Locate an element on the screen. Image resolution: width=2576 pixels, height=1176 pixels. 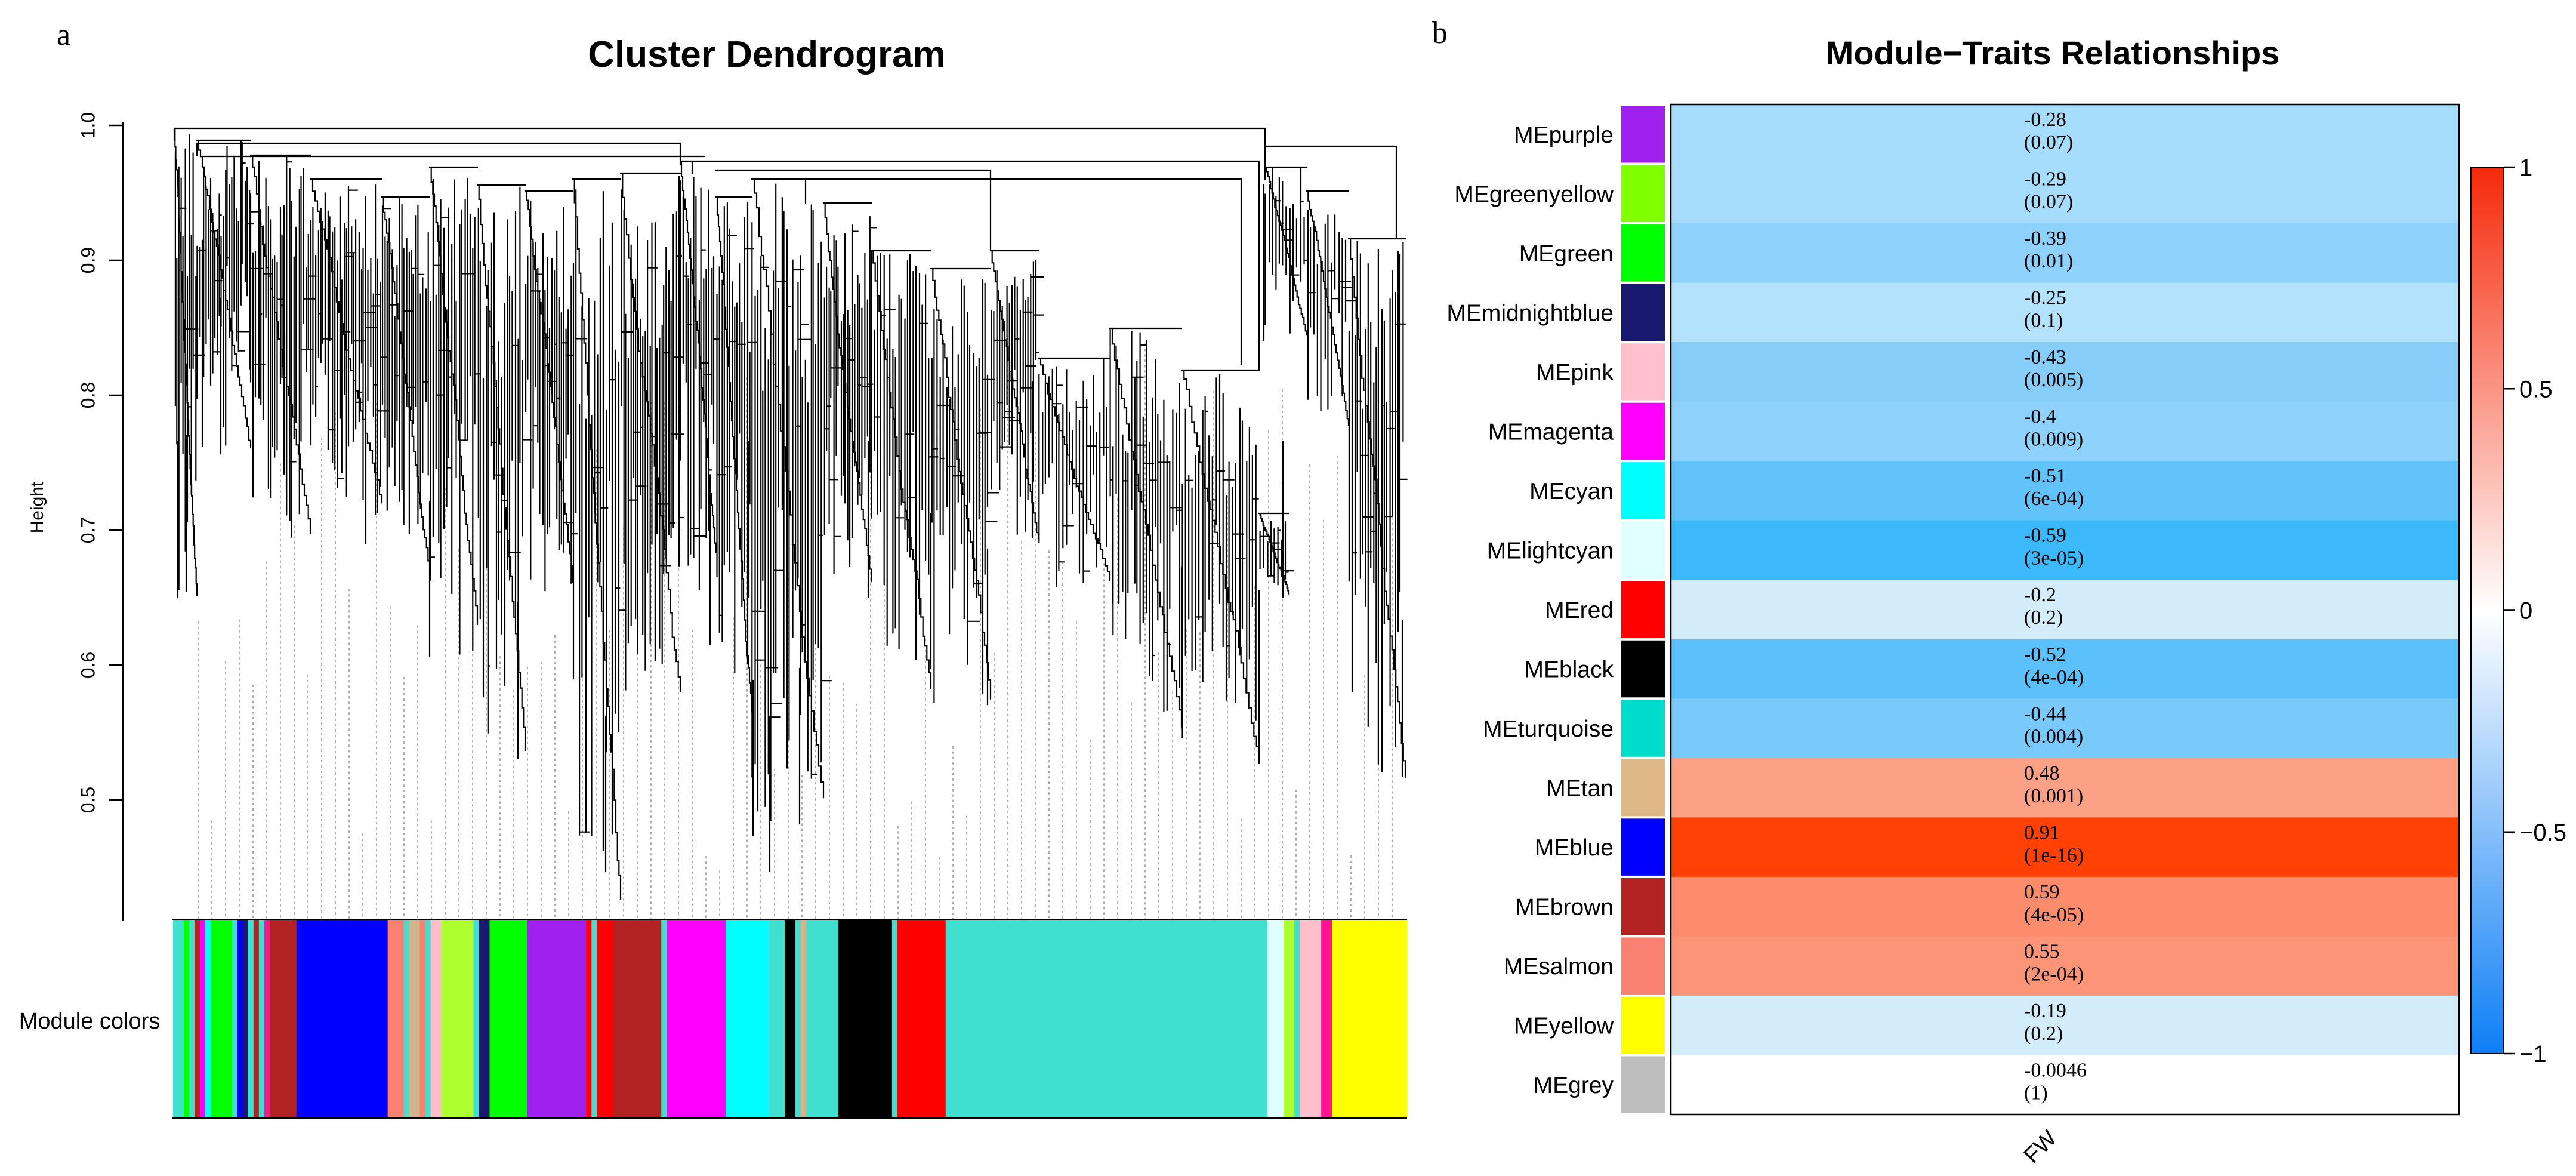
heatmap-row: MEbrown 0.59(4e-05) is located at coordinates (1987, 906).